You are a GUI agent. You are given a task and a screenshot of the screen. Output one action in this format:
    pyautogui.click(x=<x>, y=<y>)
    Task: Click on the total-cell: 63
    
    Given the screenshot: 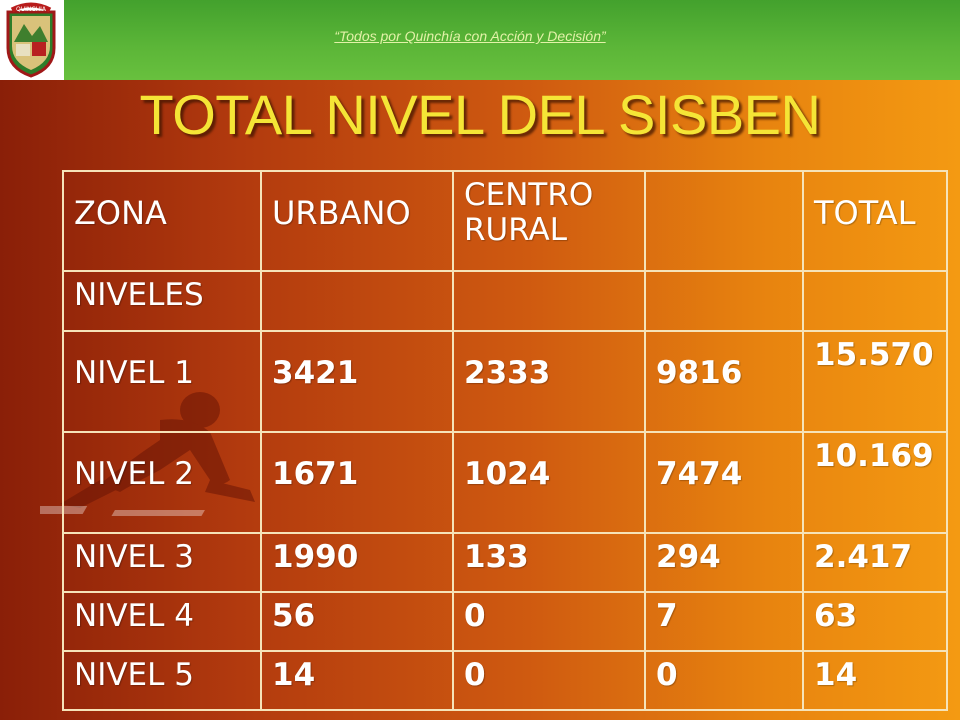 What is the action you would take?
    pyautogui.click(x=875, y=621)
    